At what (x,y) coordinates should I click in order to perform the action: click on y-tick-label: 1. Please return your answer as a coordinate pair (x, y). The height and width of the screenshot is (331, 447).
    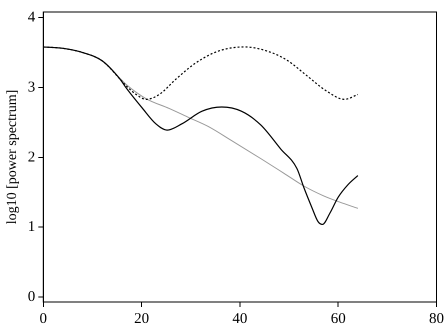
    Looking at the image, I should click on (32, 227).